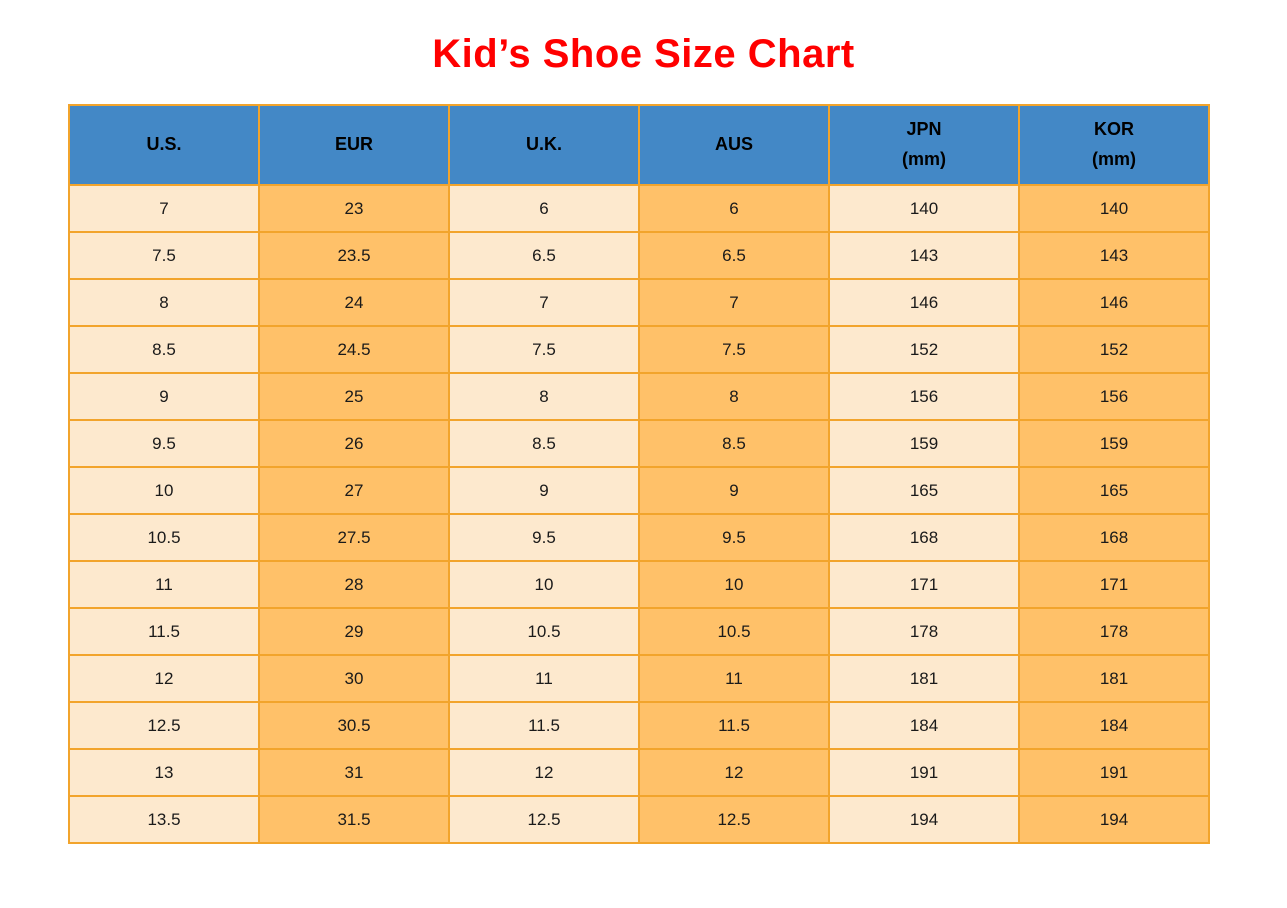  What do you see at coordinates (924, 129) in the screenshot?
I see `column-header-label: JPN` at bounding box center [924, 129].